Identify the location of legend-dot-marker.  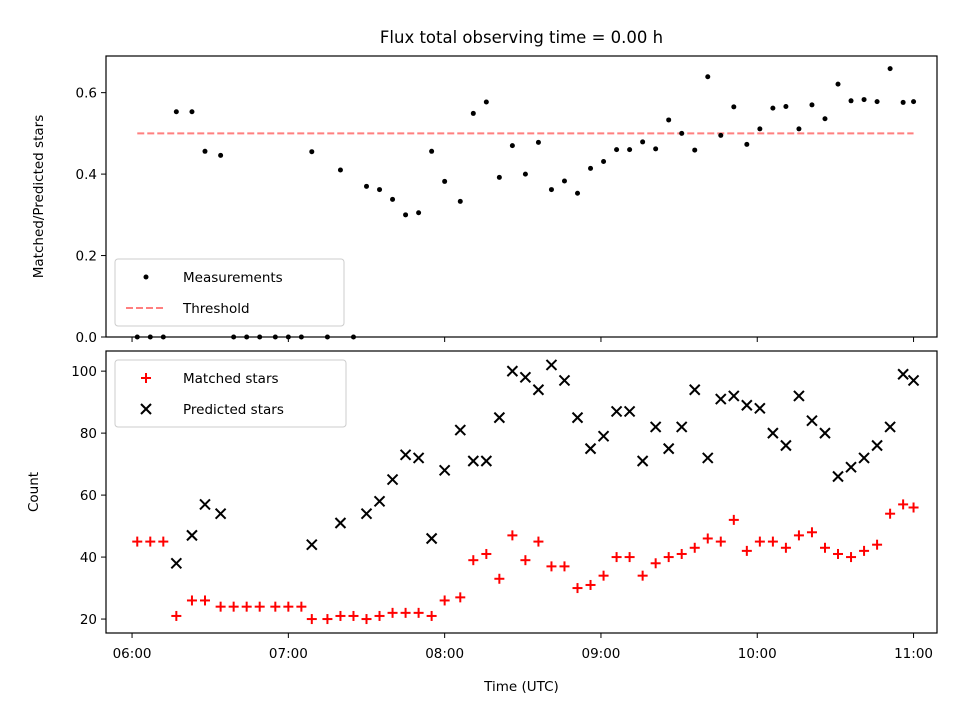
(146, 277).